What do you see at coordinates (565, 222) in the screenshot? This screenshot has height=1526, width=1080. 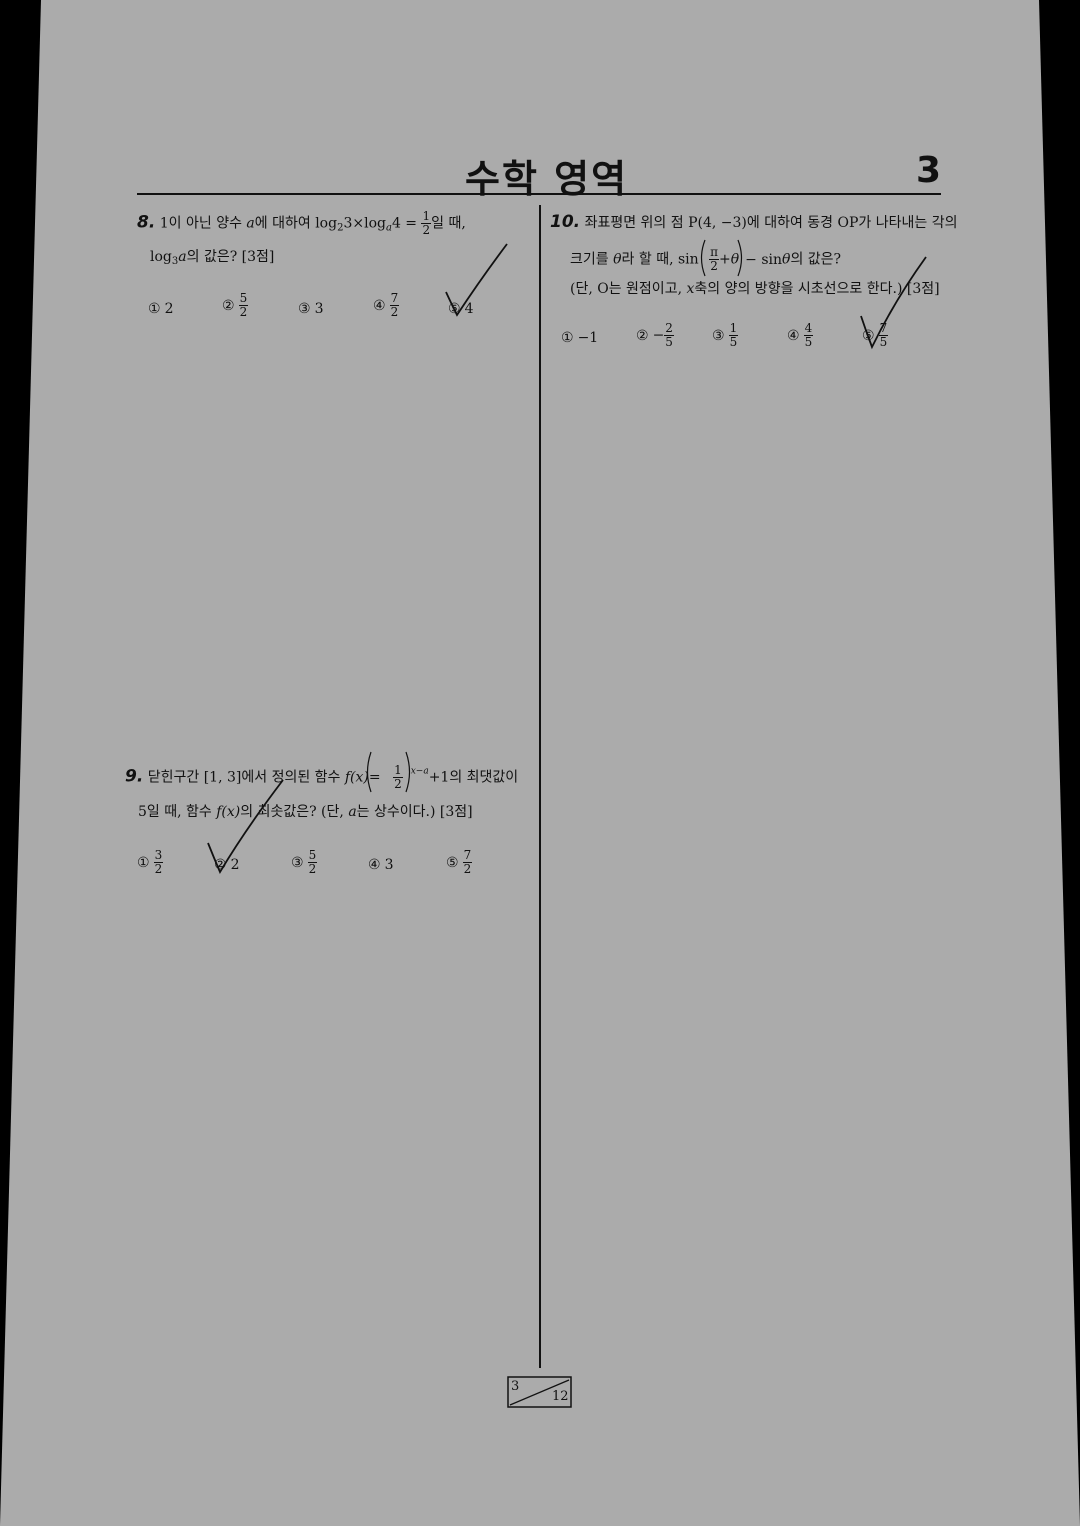 I see `question-number: 10.` at bounding box center [565, 222].